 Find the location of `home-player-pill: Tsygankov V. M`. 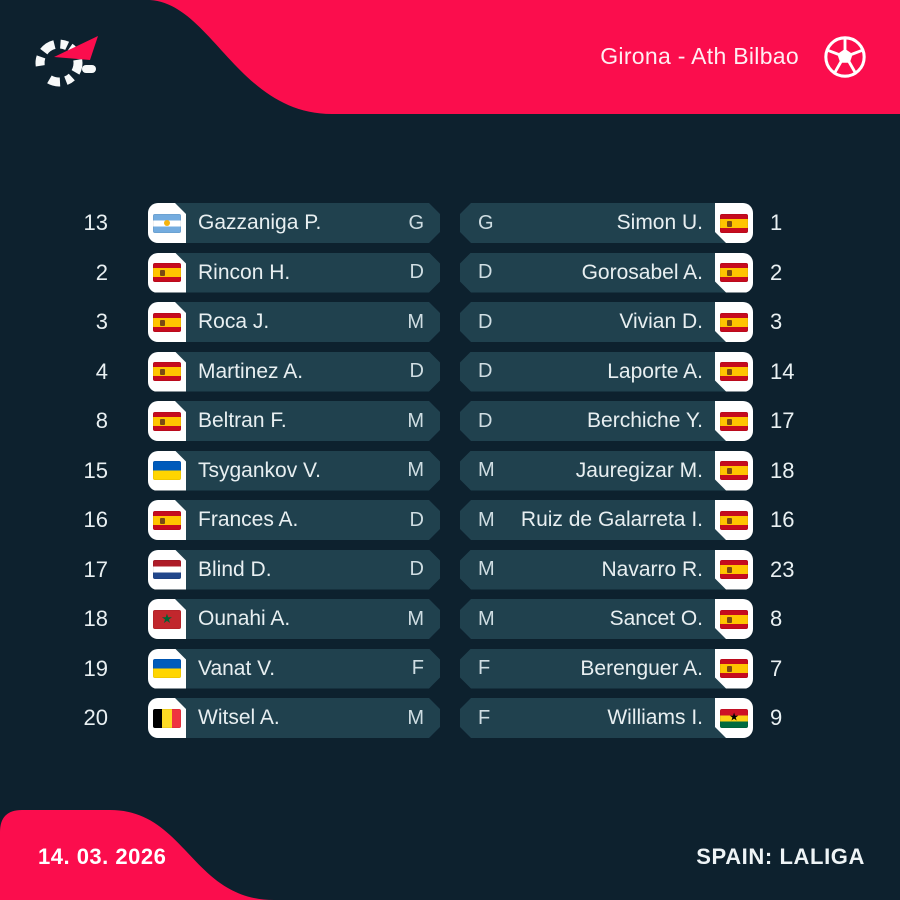

home-player-pill: Tsygankov V. M is located at coordinates (294, 471).